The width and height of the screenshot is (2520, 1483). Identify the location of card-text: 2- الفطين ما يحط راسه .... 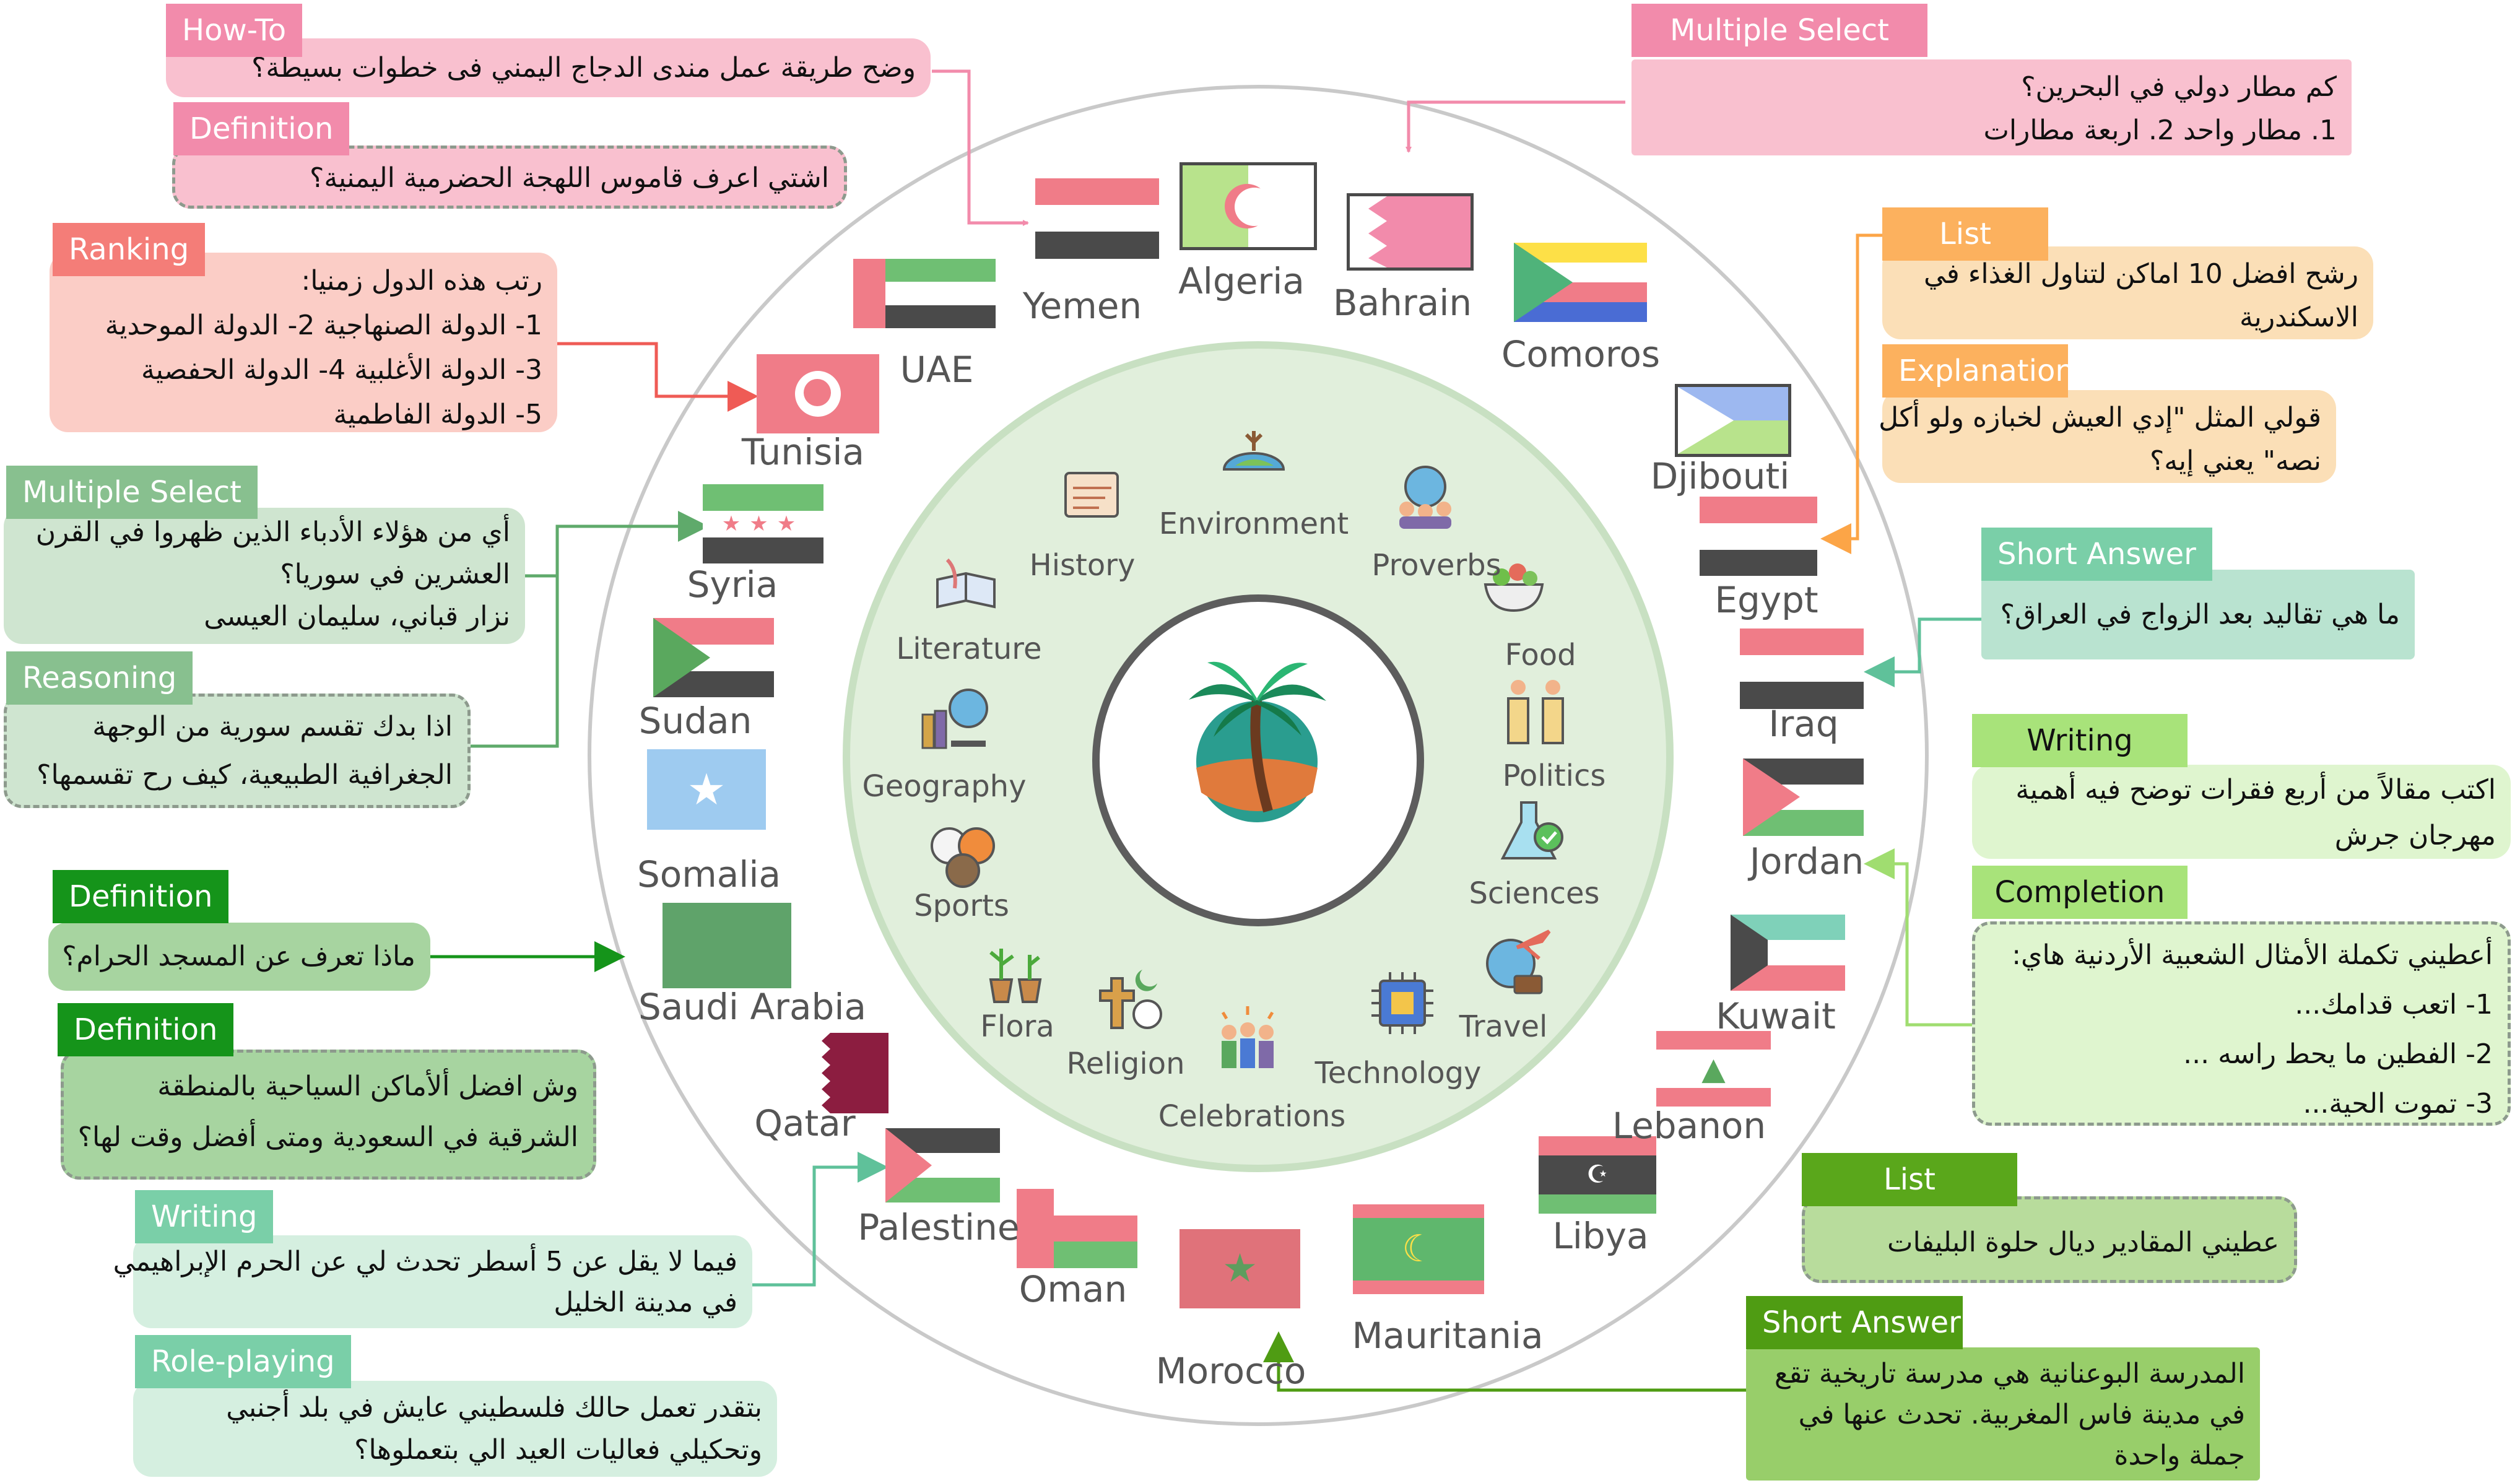
(2338, 1054).